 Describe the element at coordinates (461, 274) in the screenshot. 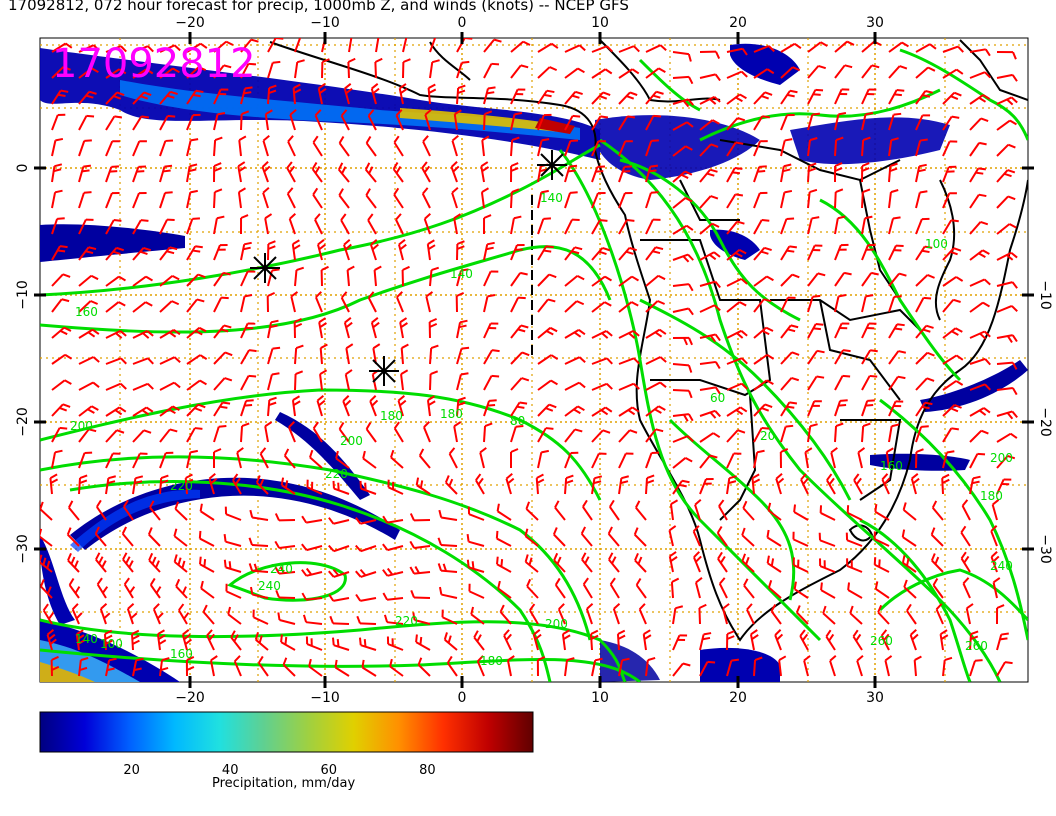

I see `contour-label: 140` at that location.